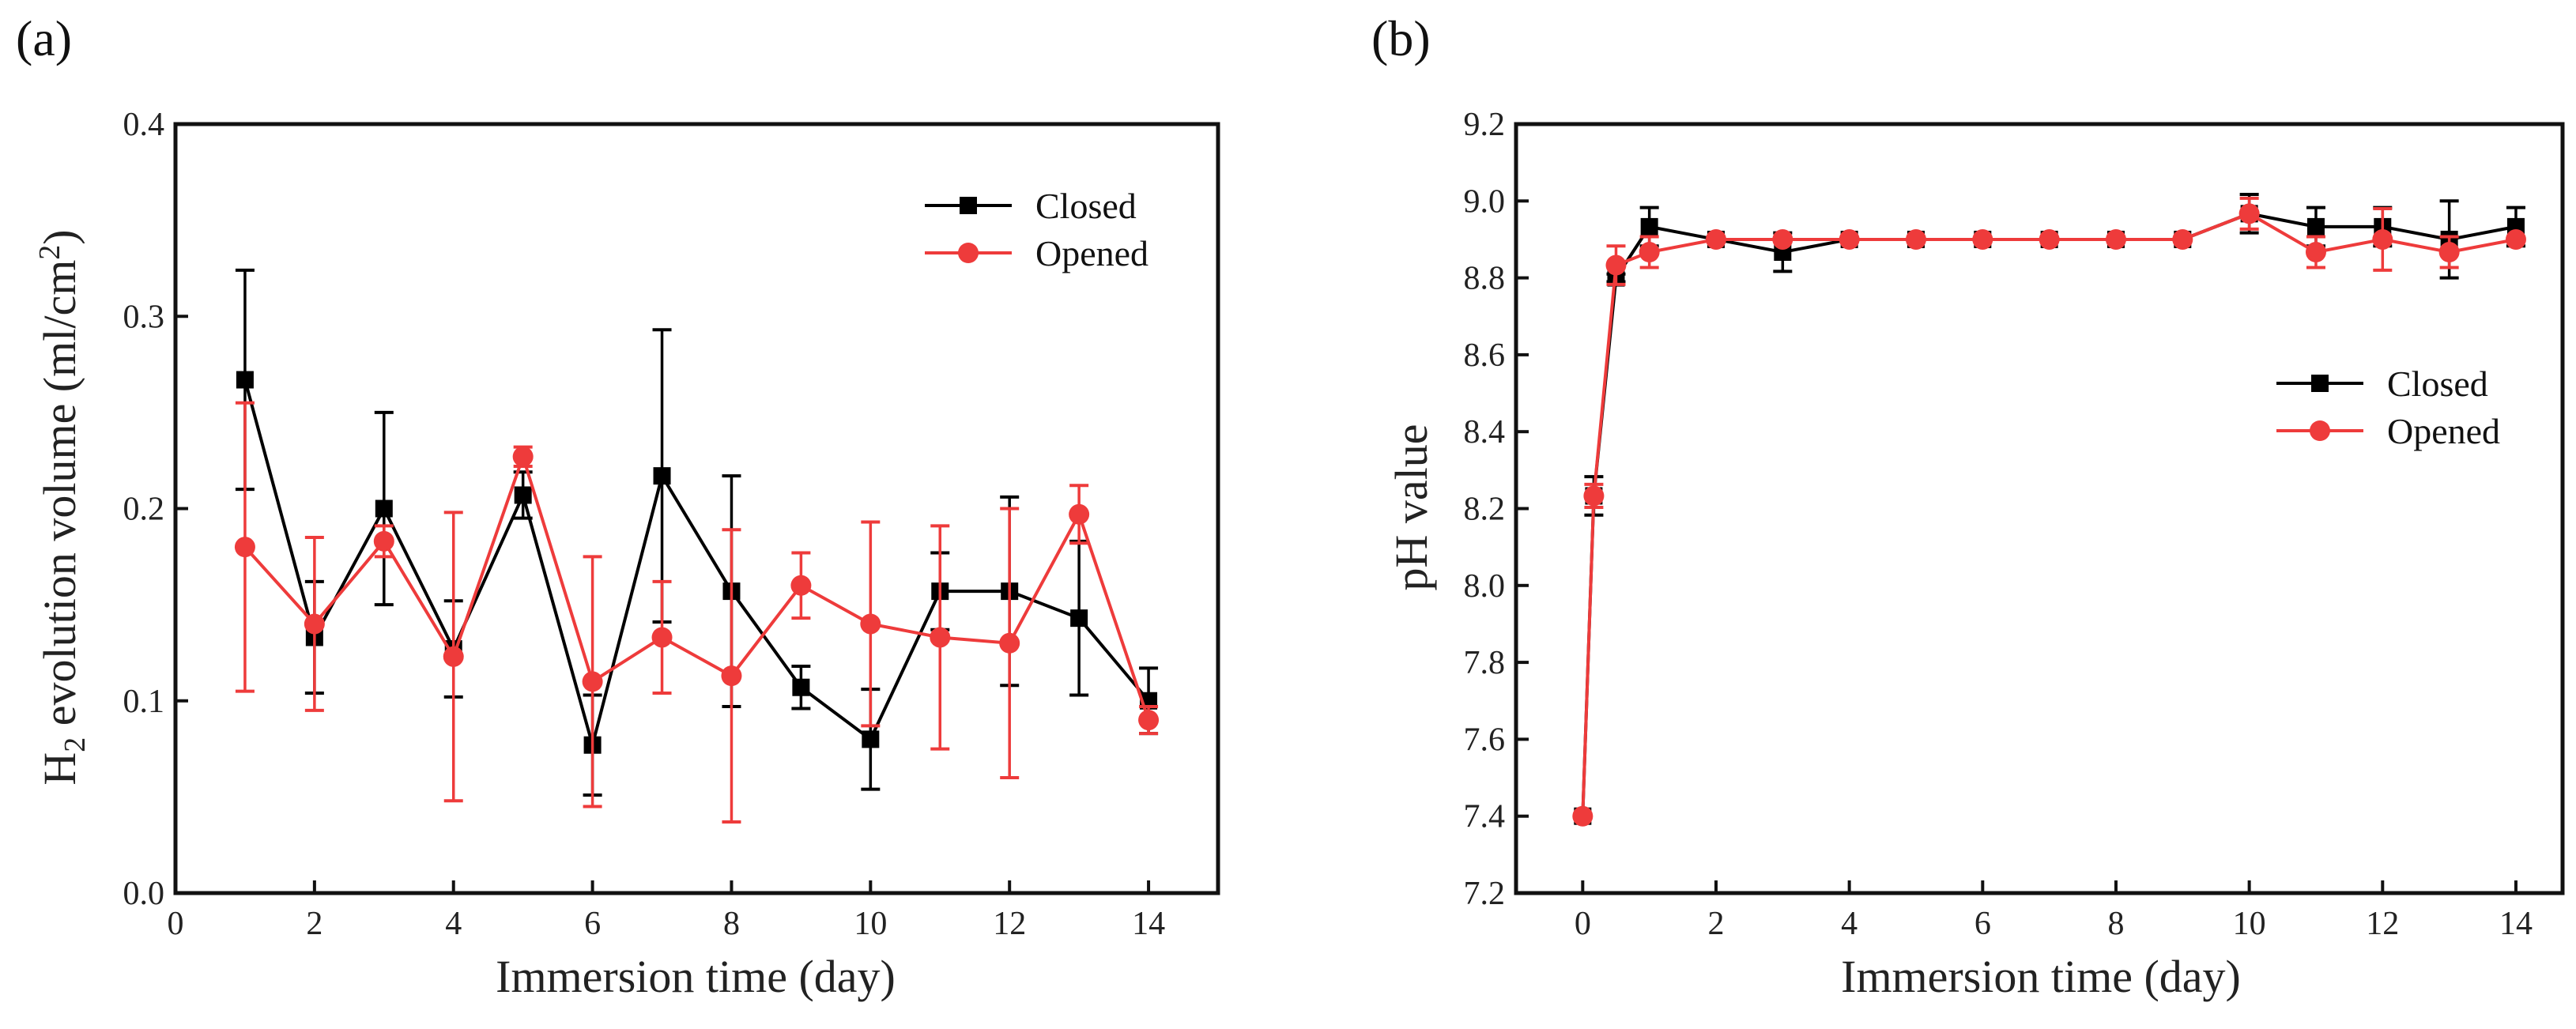  Describe the element at coordinates (1485, 663) in the screenshot. I see `y-tick-label: 7.8` at that location.